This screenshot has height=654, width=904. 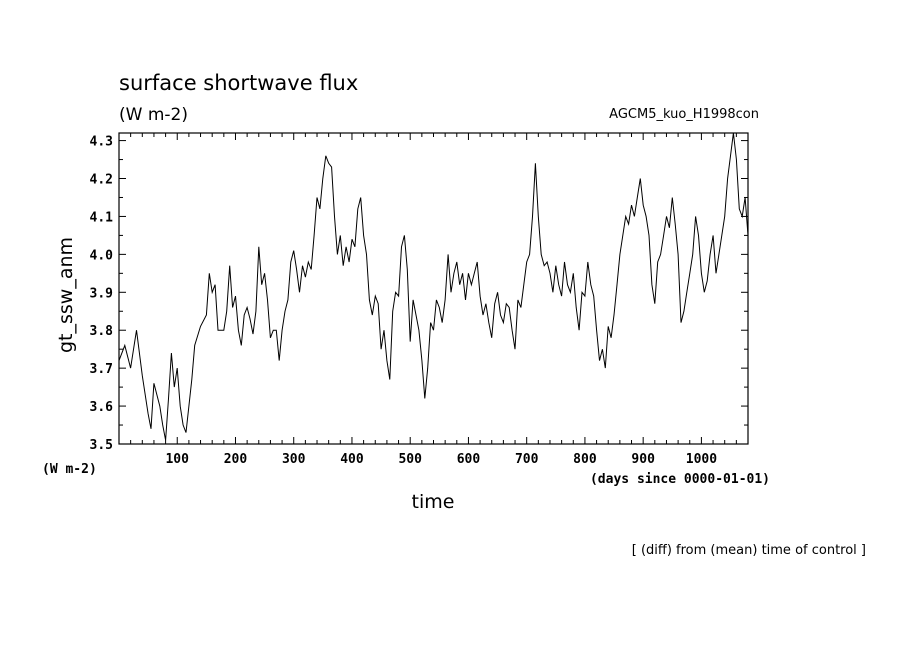 I want to click on chart-title: surface shortwave flux, so click(x=238, y=83).